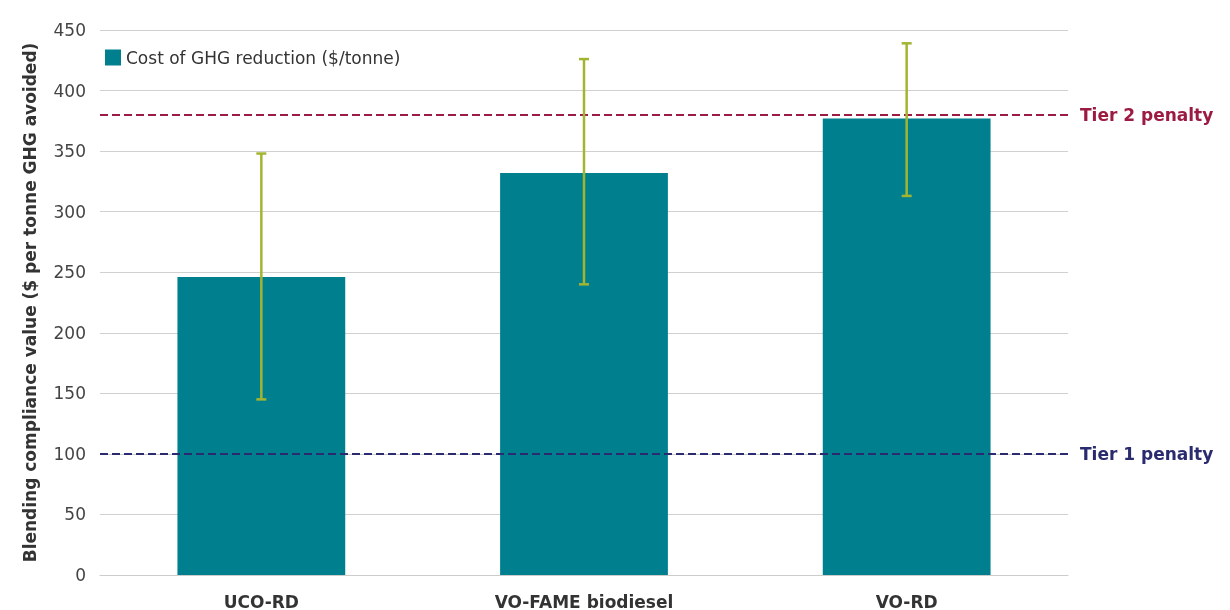 This screenshot has height=610, width=1230. Describe the element at coordinates (69, 453) in the screenshot. I see `y-tick-label: 100` at that location.